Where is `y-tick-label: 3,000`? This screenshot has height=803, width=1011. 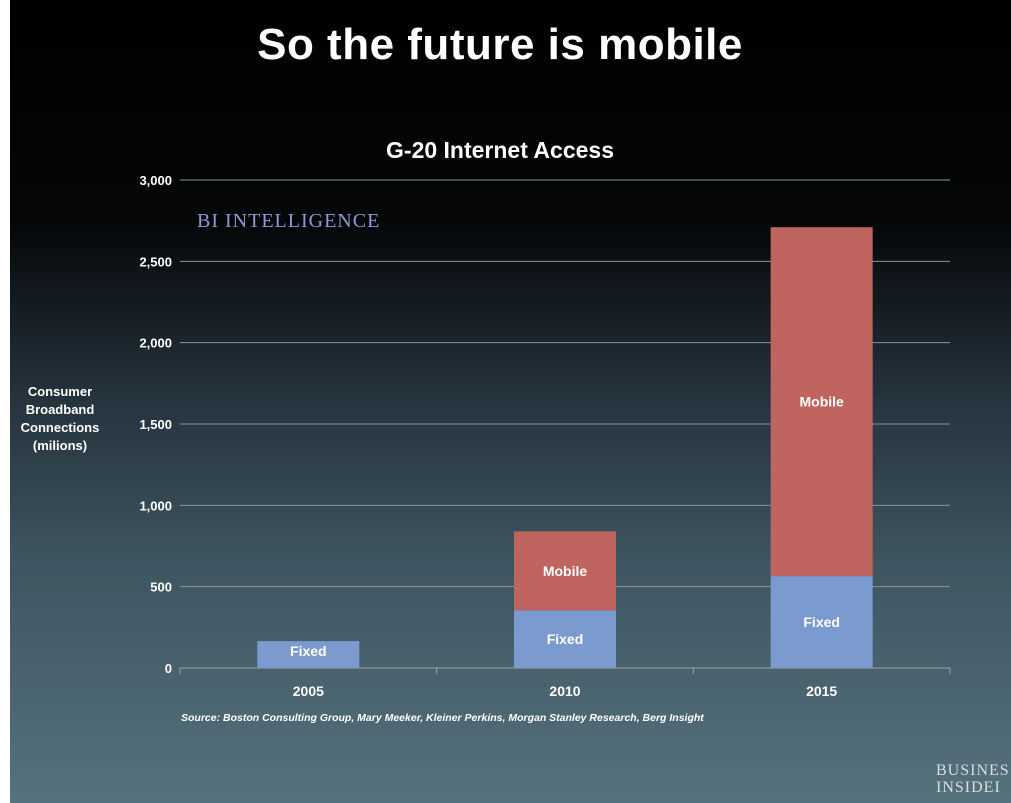 y-tick-label: 3,000 is located at coordinates (155, 180).